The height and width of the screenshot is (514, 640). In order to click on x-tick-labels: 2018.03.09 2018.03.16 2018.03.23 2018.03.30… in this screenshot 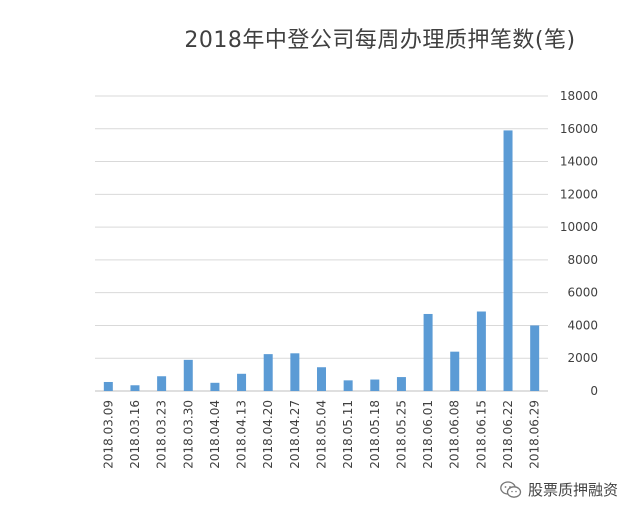, I will do `click(321, 434)`.